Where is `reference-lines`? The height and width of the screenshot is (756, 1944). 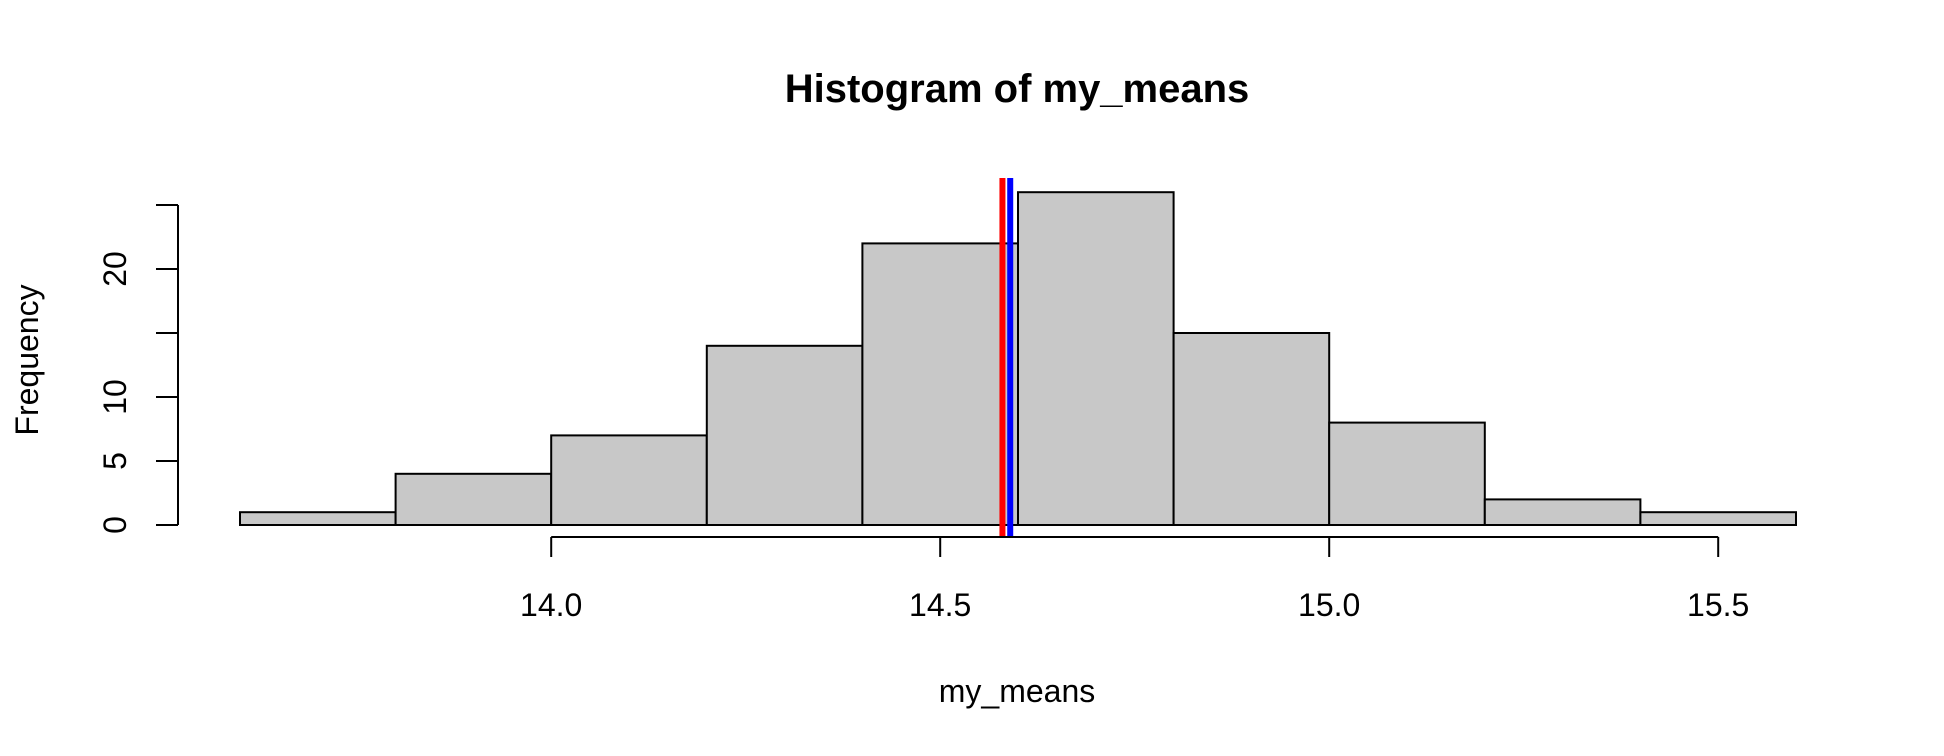 reference-lines is located at coordinates (1006, 357).